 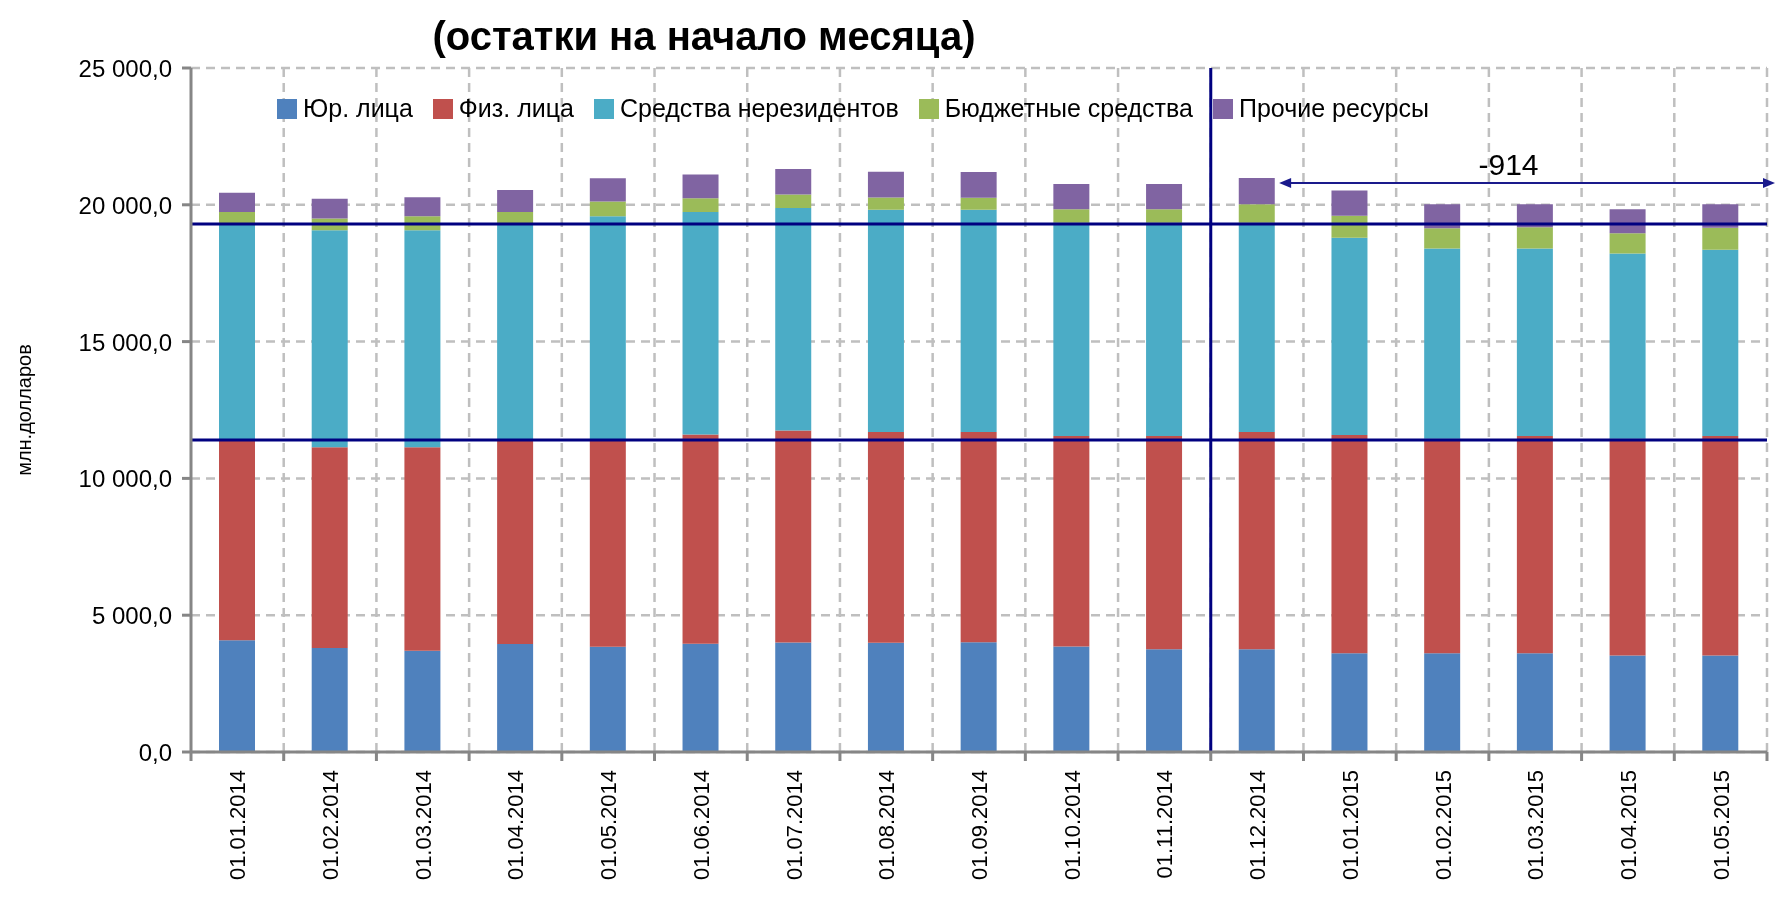 What do you see at coordinates (516, 108) in the screenshot?
I see `legend-label: Физ. лица` at bounding box center [516, 108].